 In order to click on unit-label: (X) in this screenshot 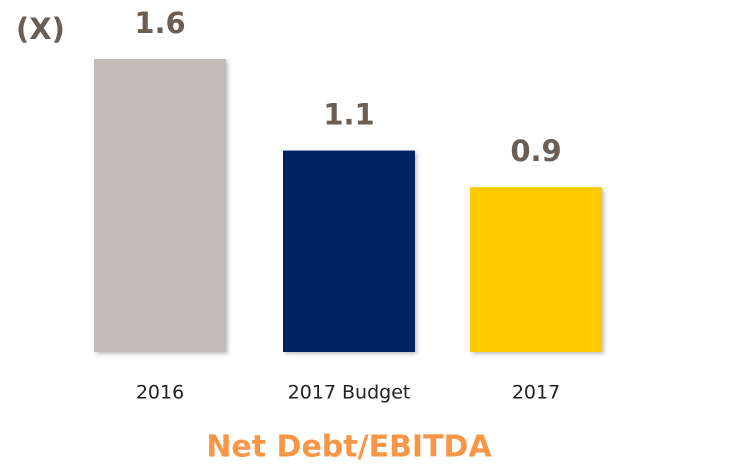, I will do `click(40, 29)`.